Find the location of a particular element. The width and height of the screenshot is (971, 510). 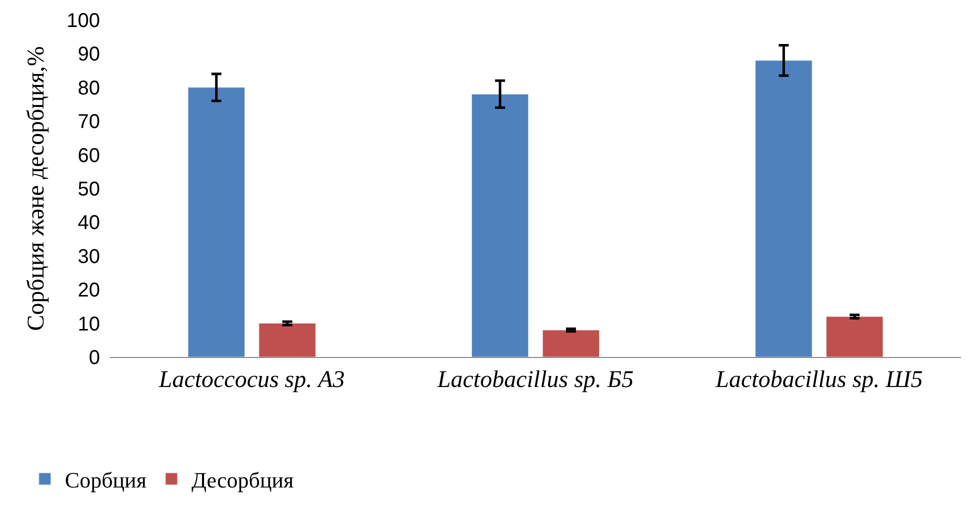

y-tick-label: 0 is located at coordinates (94, 358).